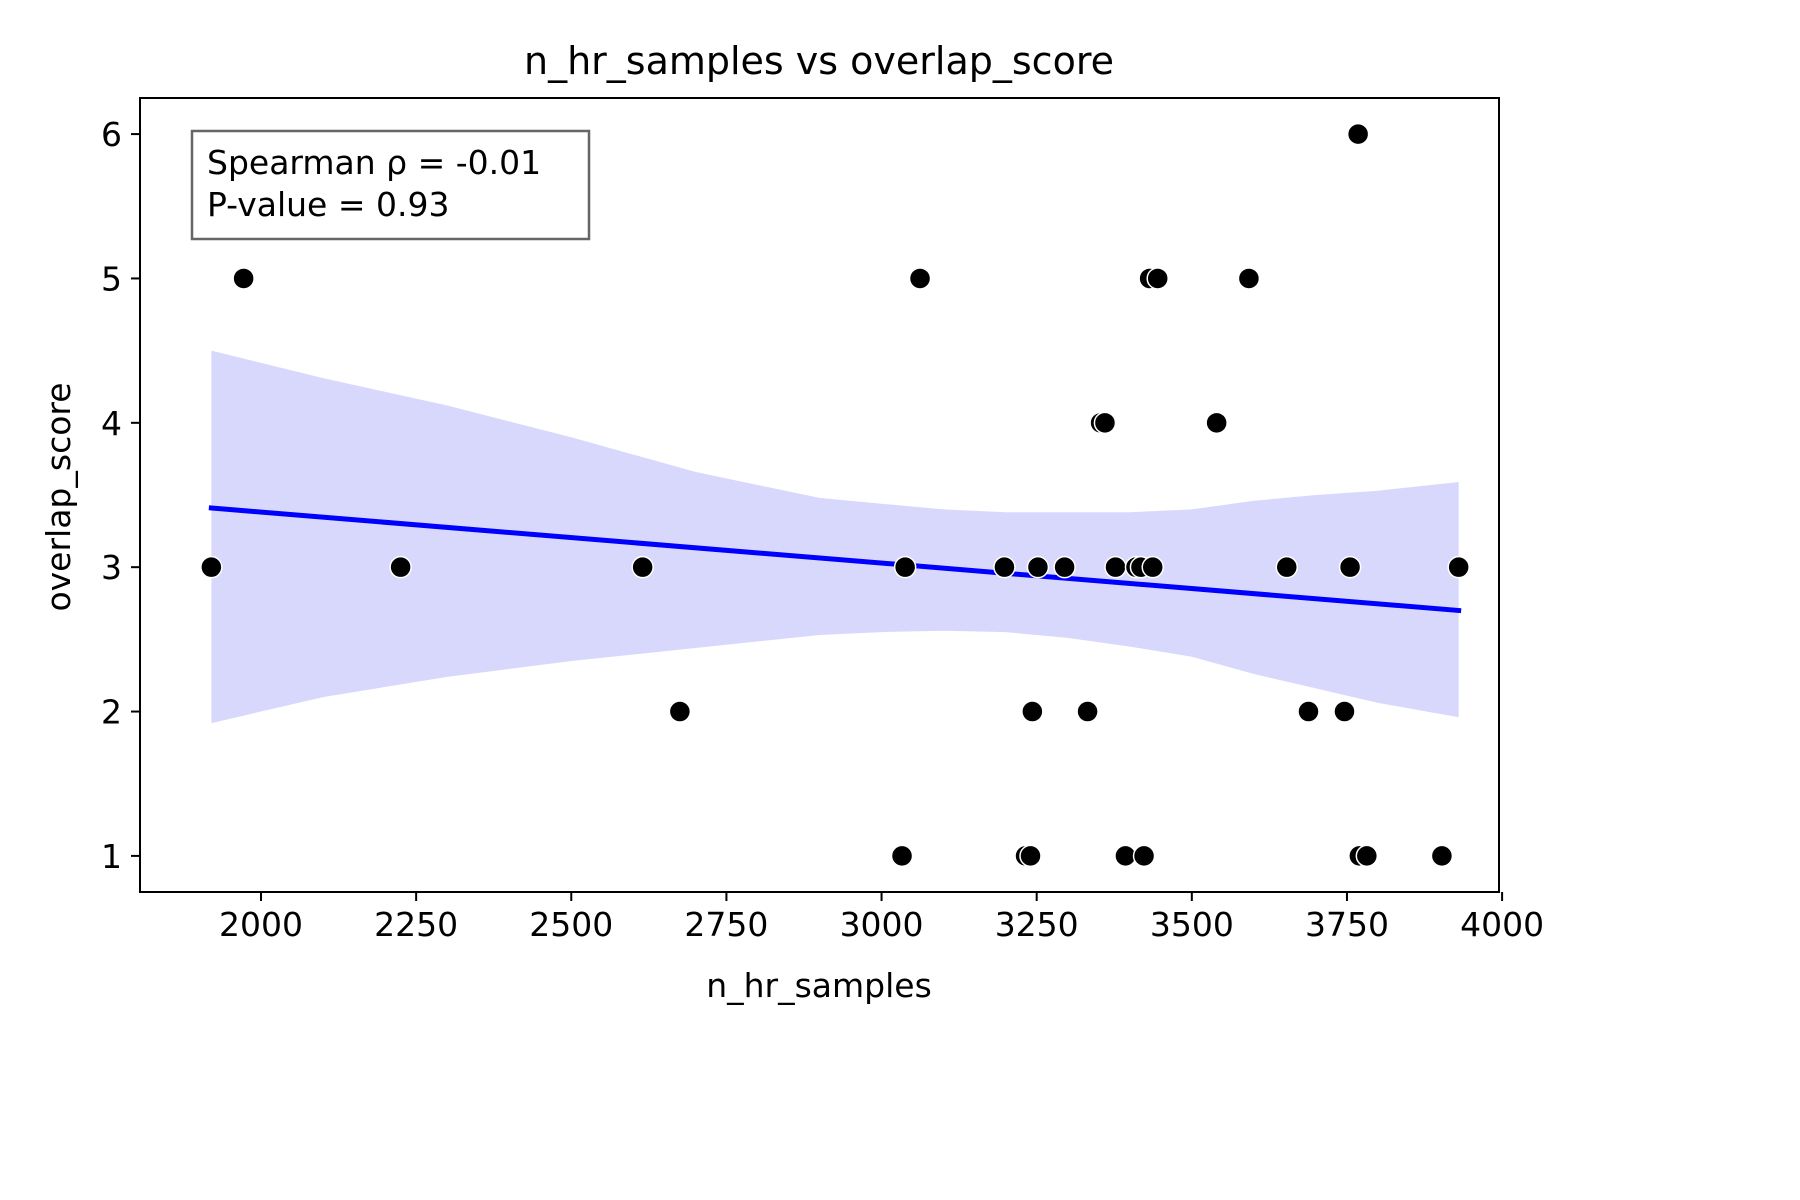 Image resolution: width=1800 pixels, height=1200 pixels. What do you see at coordinates (111, 856) in the screenshot?
I see `y-tick-label: 1` at bounding box center [111, 856].